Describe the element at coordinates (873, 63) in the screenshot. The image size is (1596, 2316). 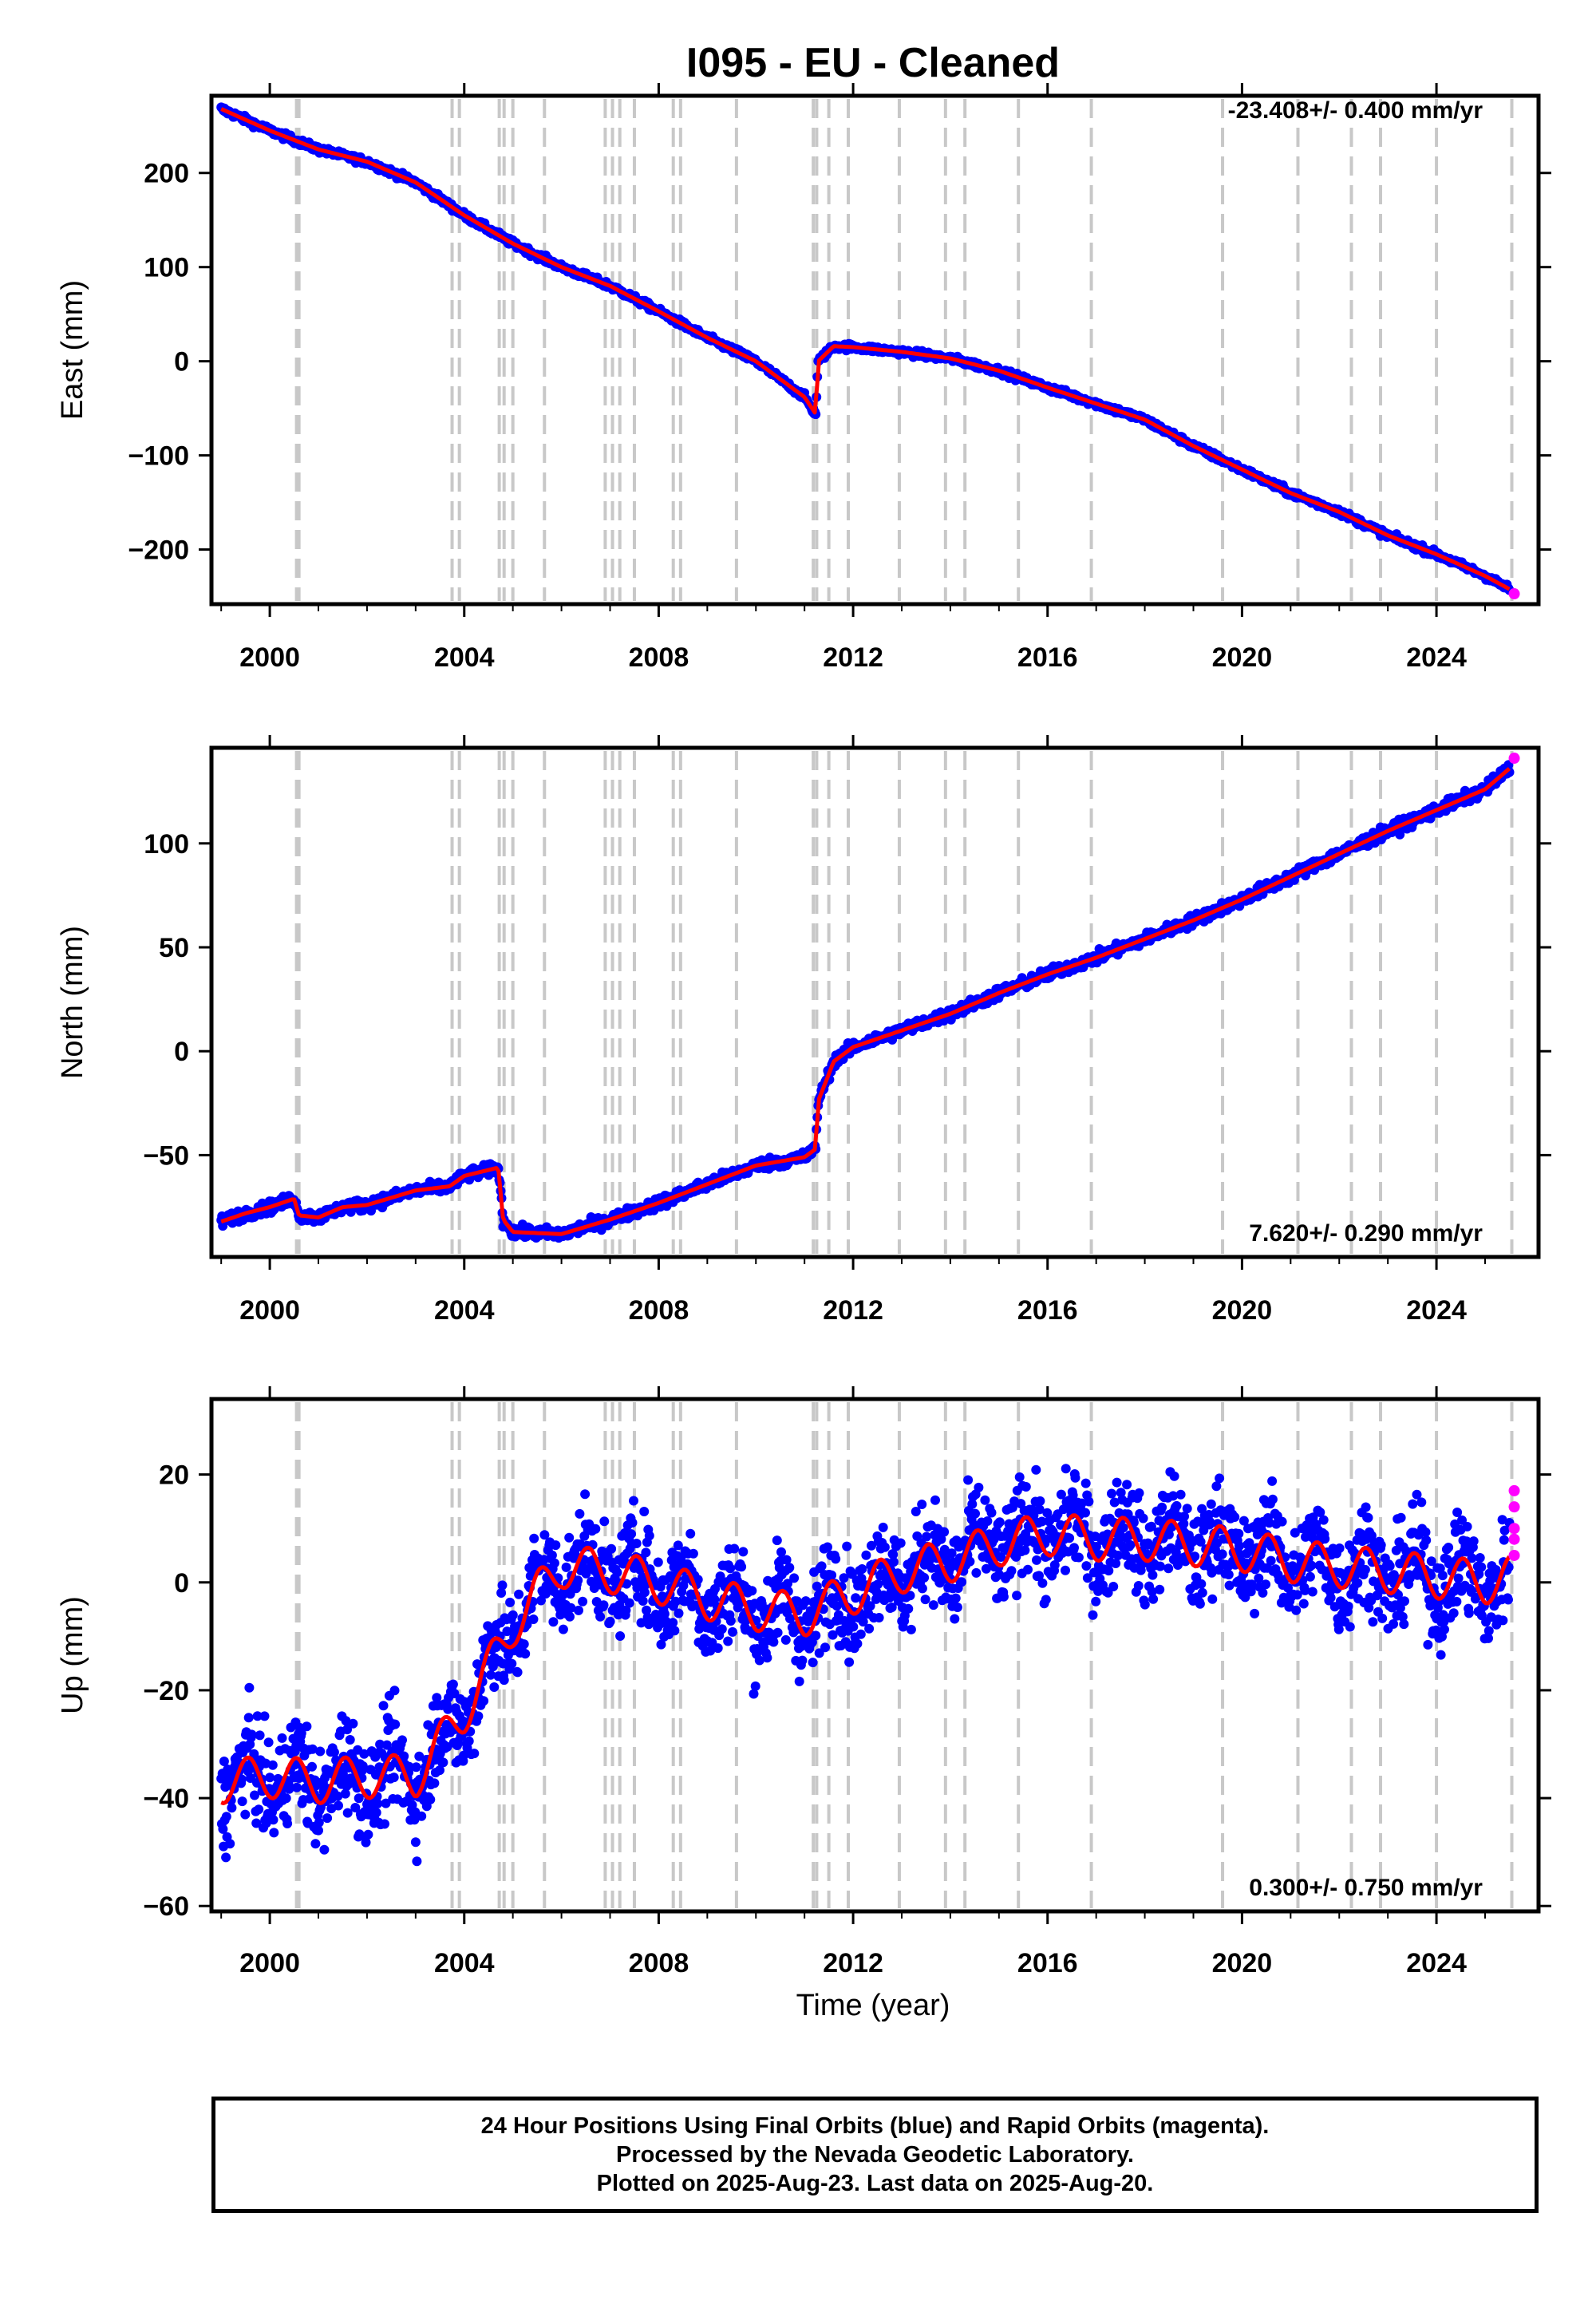
I see `figure-title: I095 - EU - Cleaned` at that location.